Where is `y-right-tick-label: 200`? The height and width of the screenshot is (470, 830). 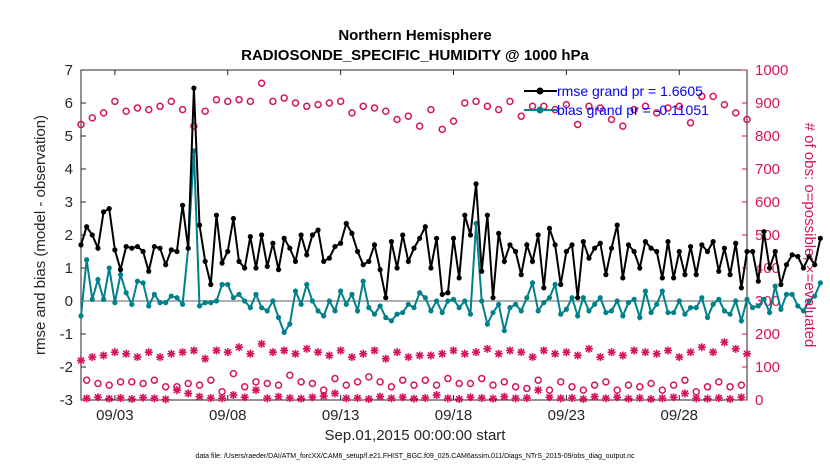
y-right-tick-label: 200 is located at coordinates (767, 334).